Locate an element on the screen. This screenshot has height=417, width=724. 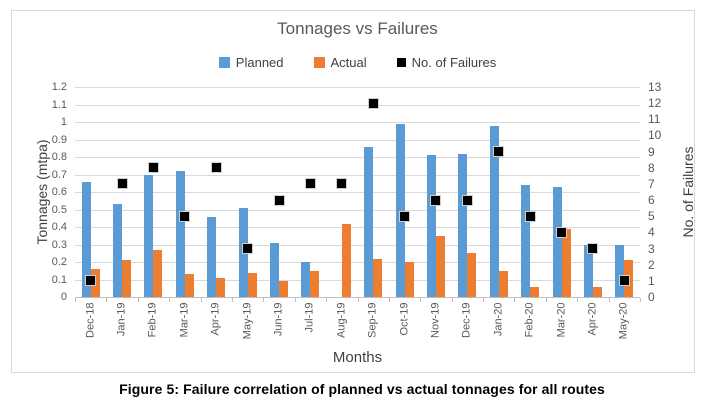
y-axis-tick-label-left: 1.2 is located at coordinates (59, 87).